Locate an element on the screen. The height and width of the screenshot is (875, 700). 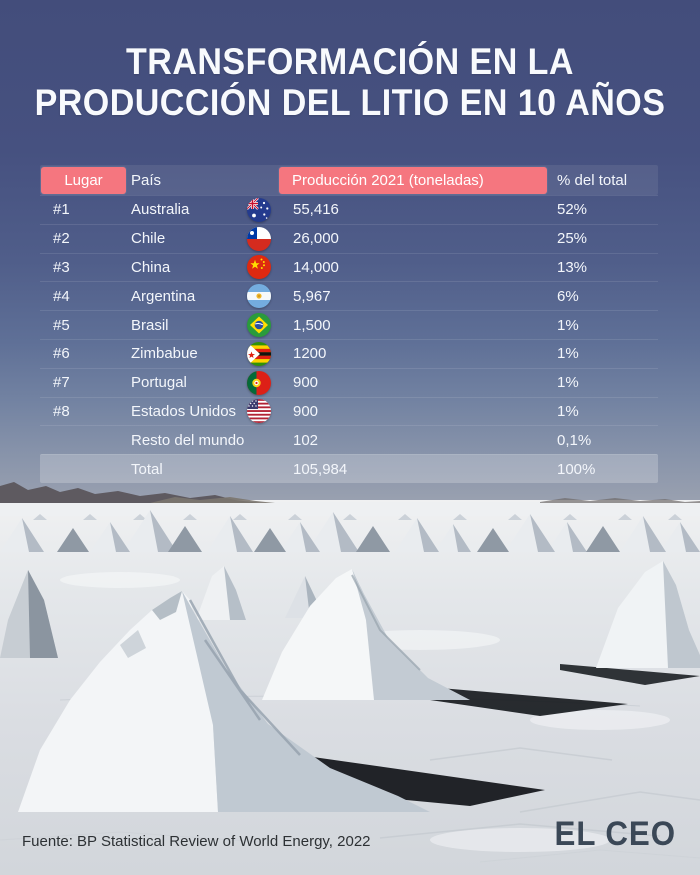
rank-cell: #3 is located at coordinates (61, 267).